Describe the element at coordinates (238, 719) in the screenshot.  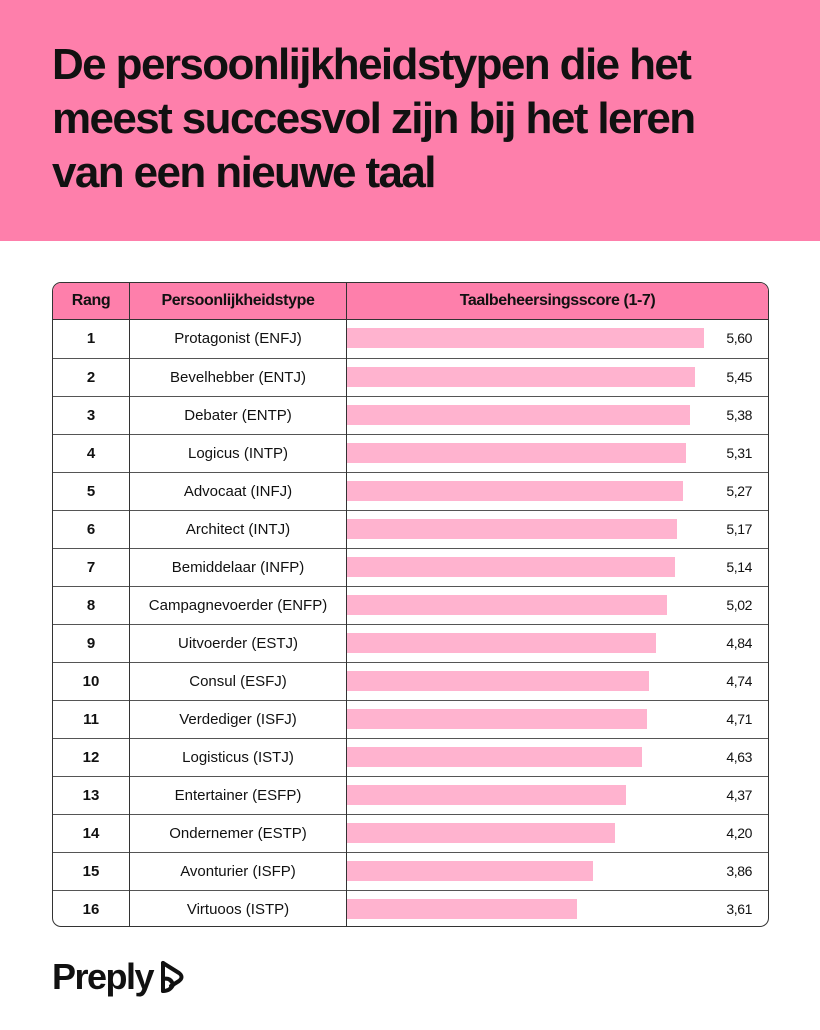
I see `type-cell: Verdediger (ISFJ)` at that location.